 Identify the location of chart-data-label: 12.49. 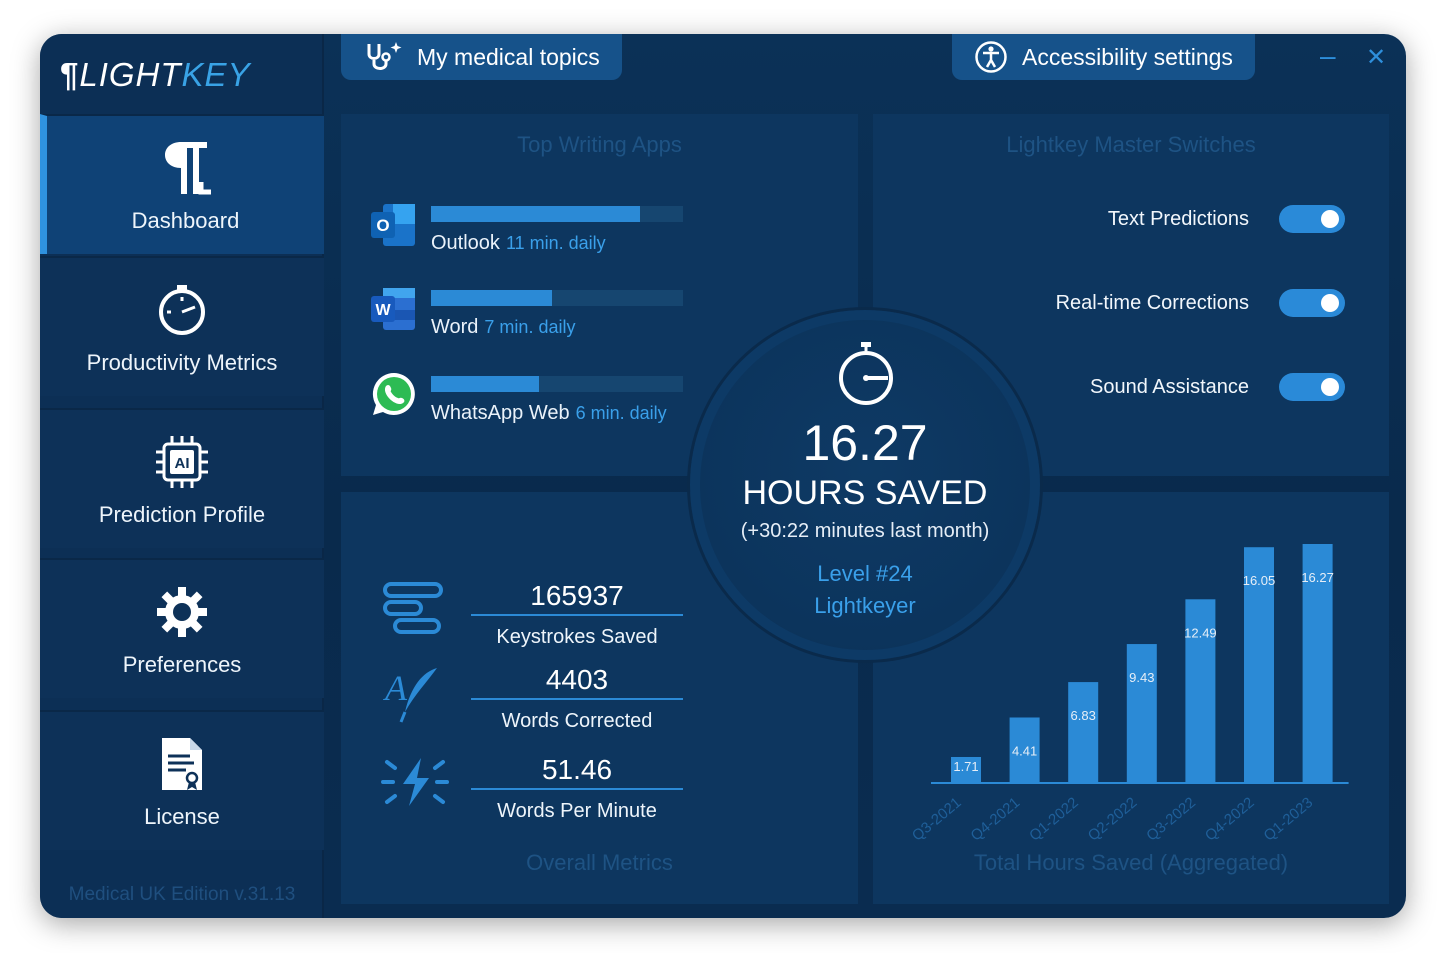
(1200, 632).